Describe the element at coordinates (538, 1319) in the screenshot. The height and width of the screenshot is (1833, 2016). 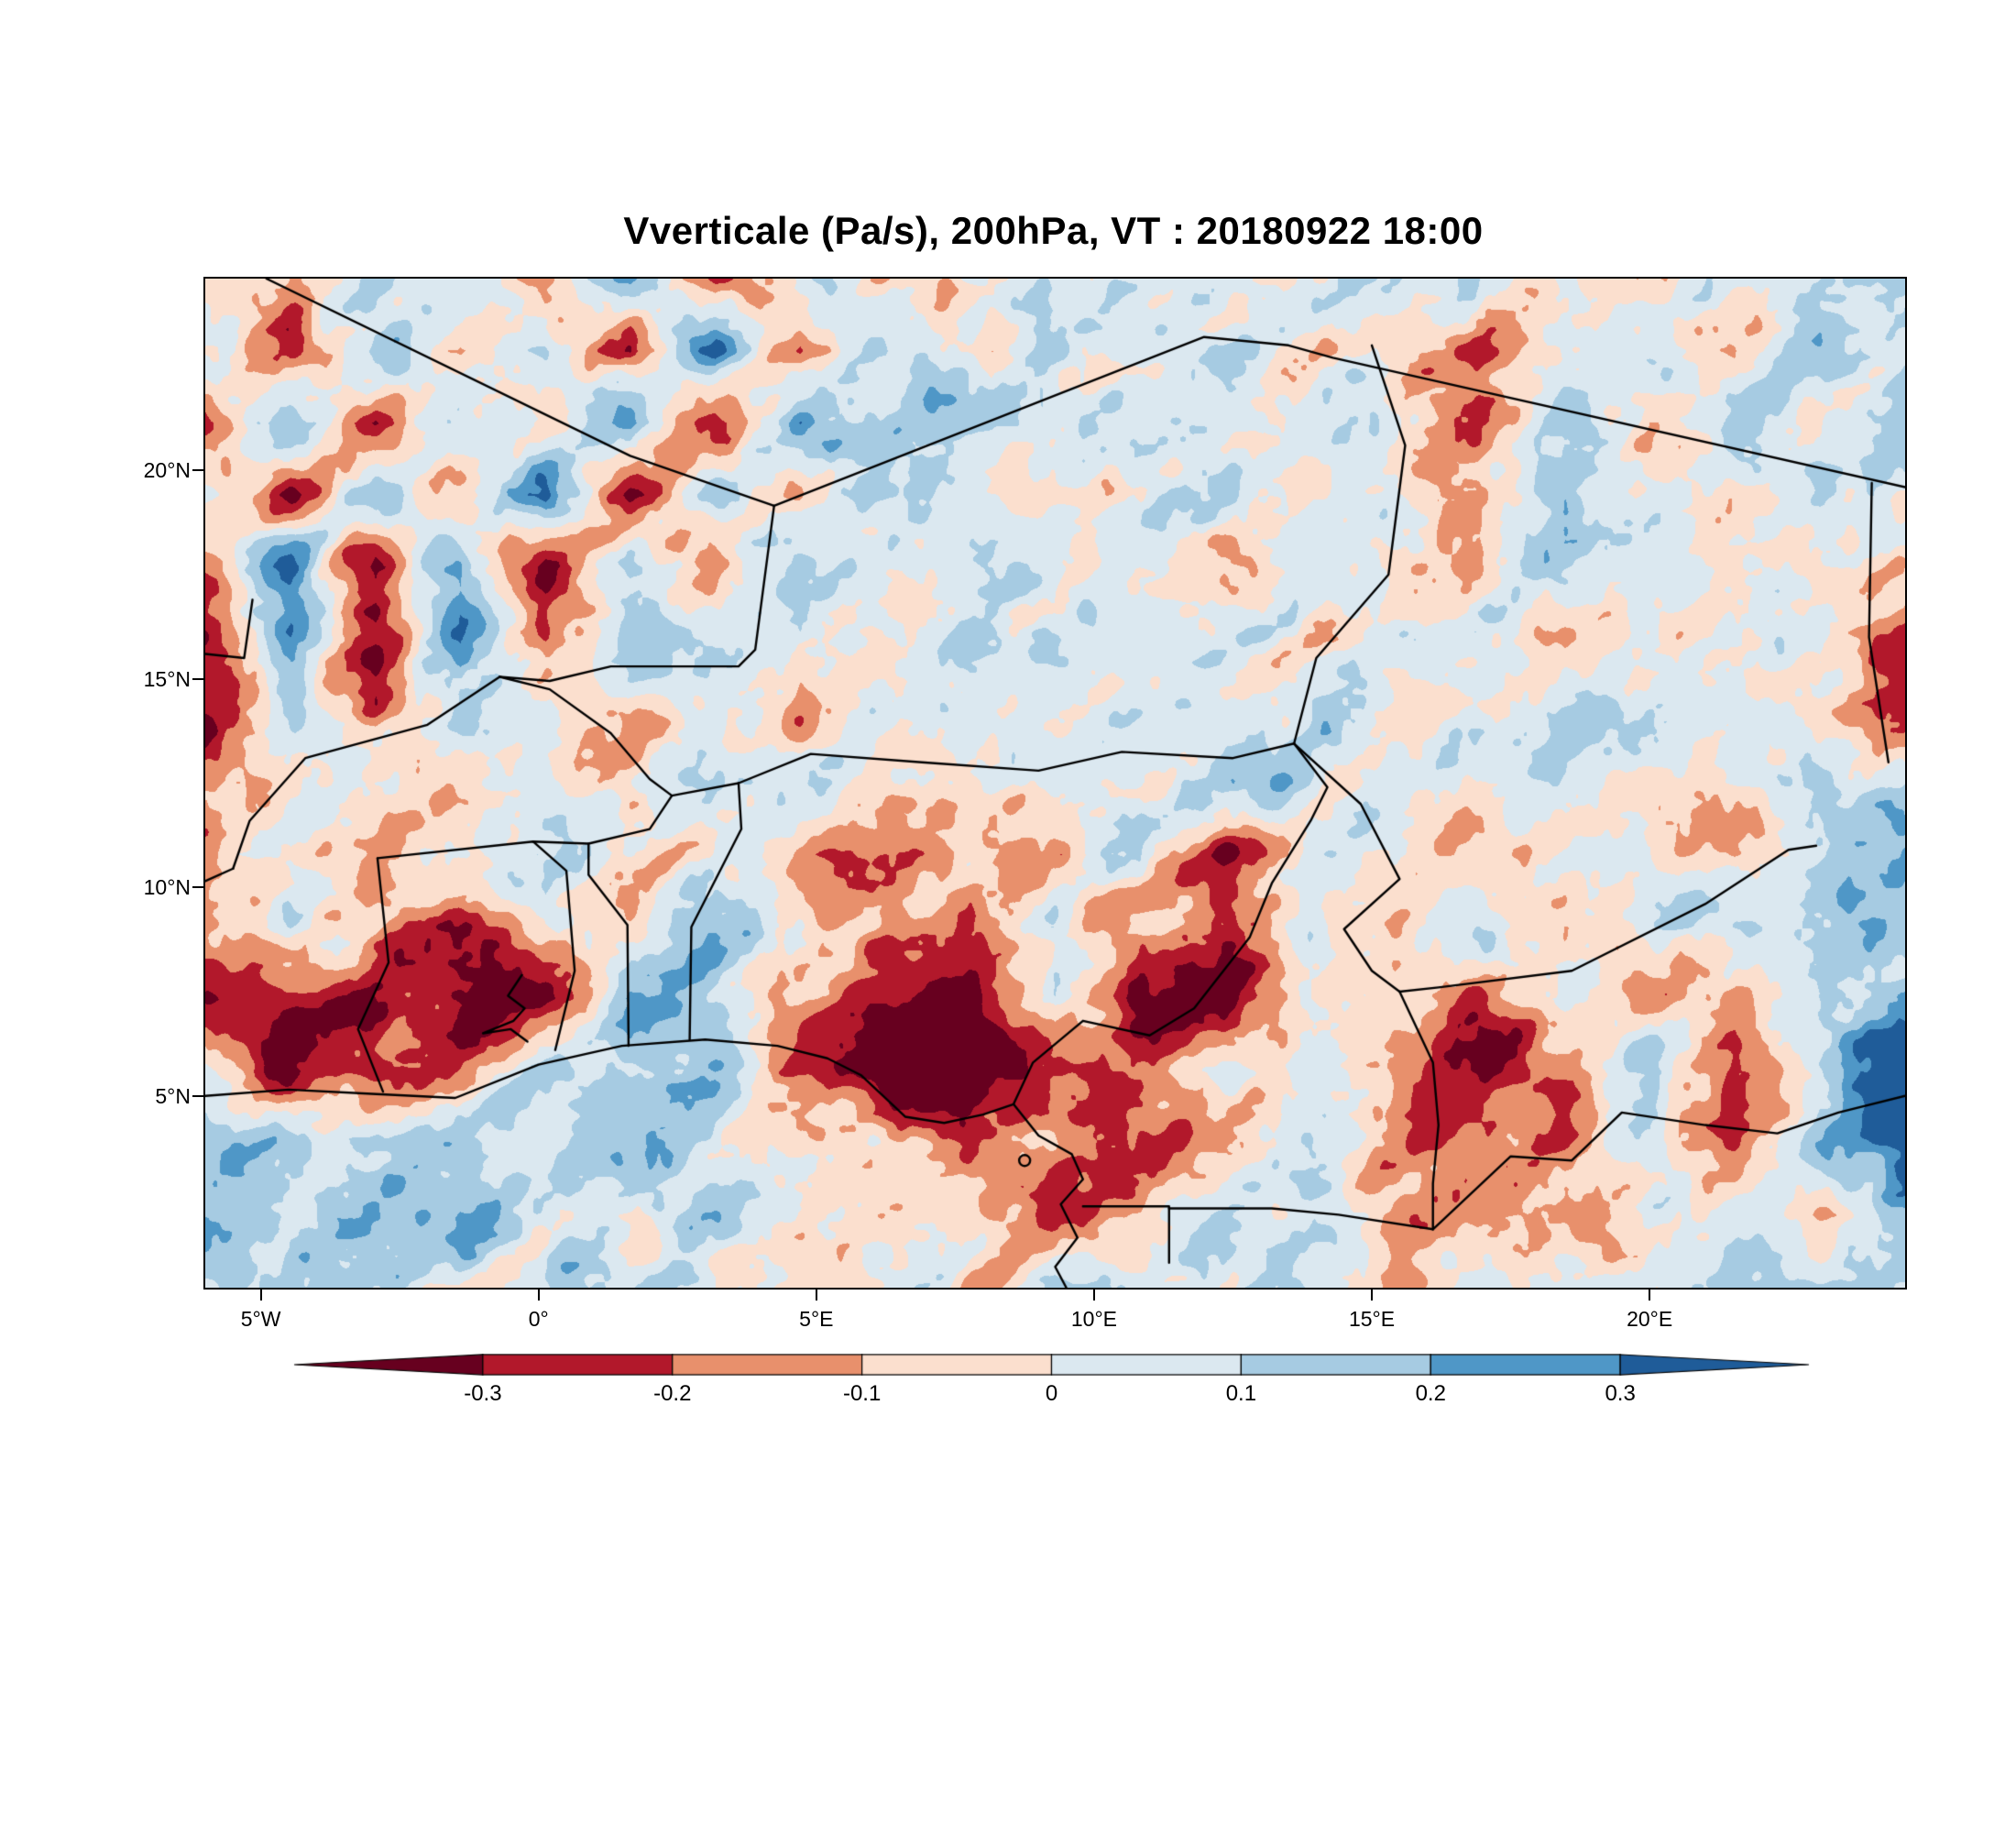
I see `x-axis-tick-label: 0°` at that location.